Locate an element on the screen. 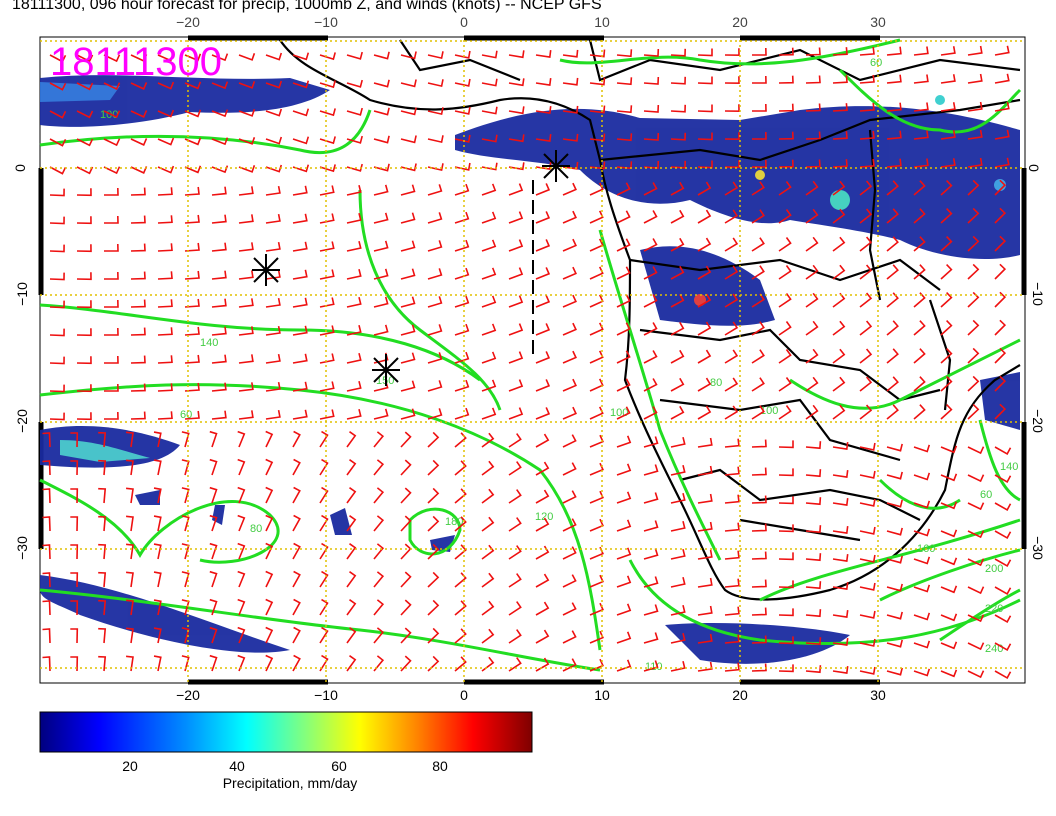  contour-label: 220 is located at coordinates (994, 609).